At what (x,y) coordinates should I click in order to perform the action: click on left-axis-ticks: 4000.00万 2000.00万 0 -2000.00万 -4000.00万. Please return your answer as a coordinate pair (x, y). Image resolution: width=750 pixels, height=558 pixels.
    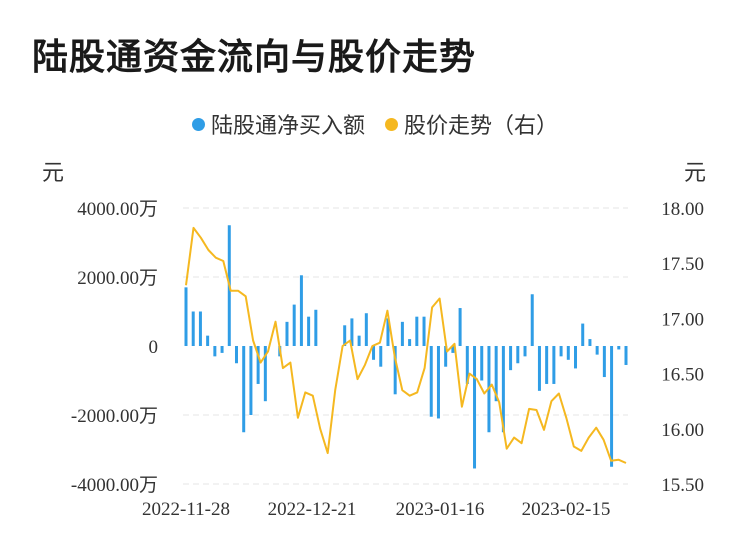
    Looking at the image, I should click on (114, 347).